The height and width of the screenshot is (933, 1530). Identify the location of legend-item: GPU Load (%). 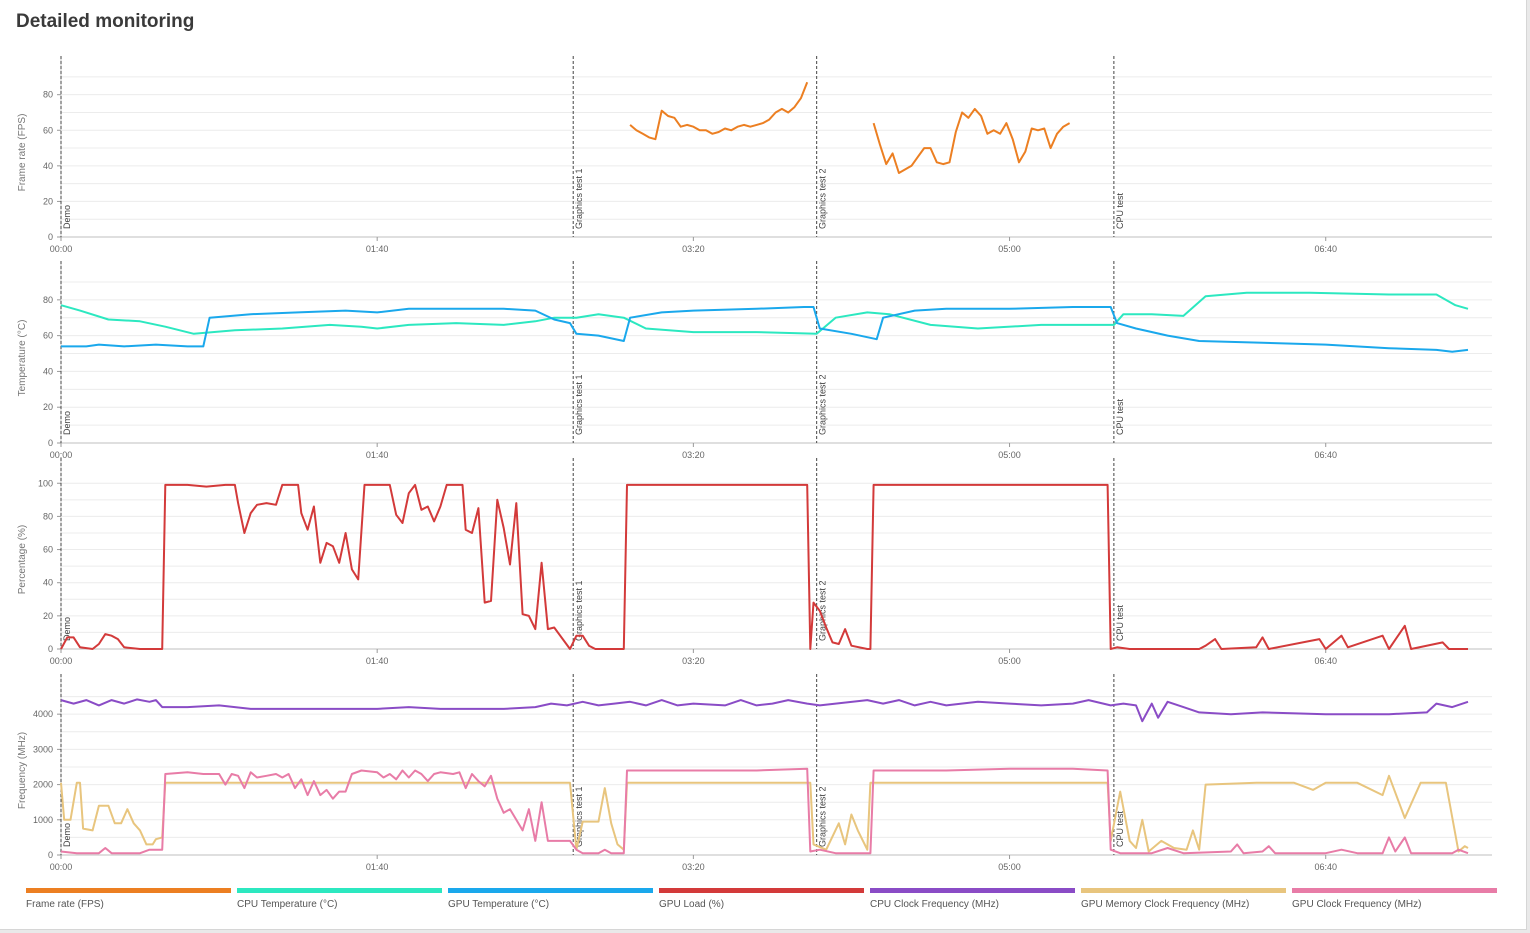
(761, 903).